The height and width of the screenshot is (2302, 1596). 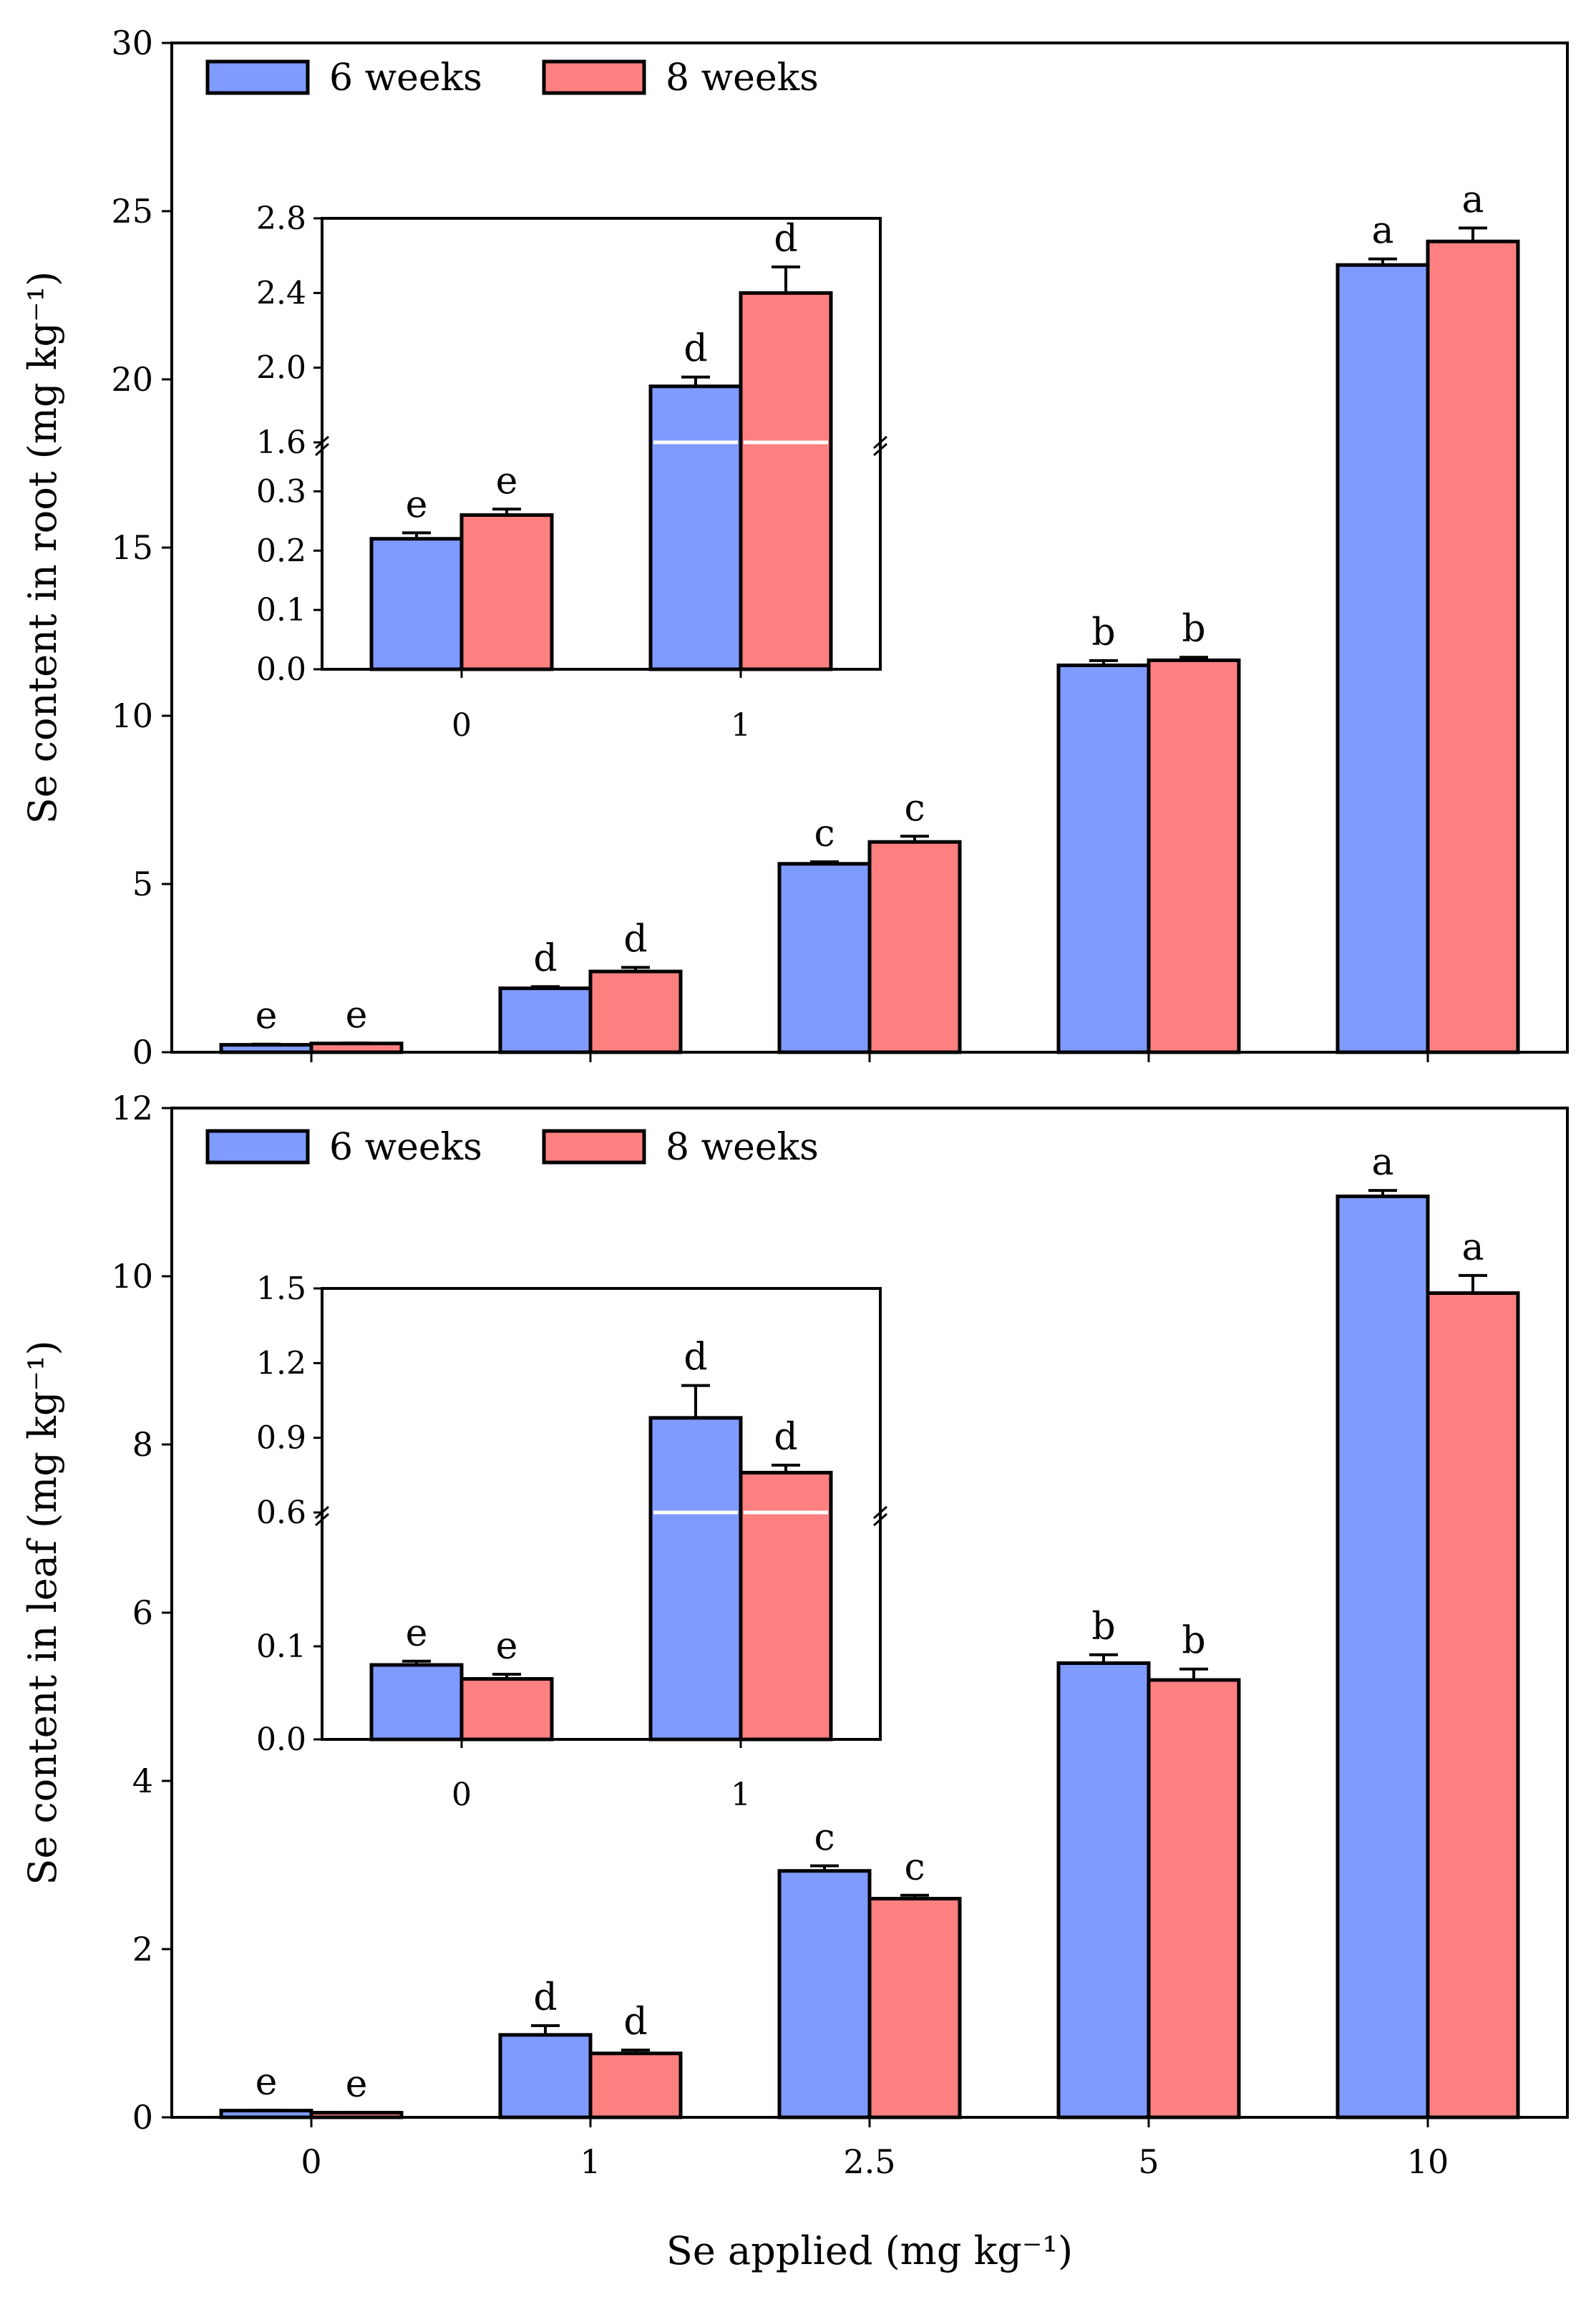 I want to click on y-tick-label: 15, so click(x=132, y=547).